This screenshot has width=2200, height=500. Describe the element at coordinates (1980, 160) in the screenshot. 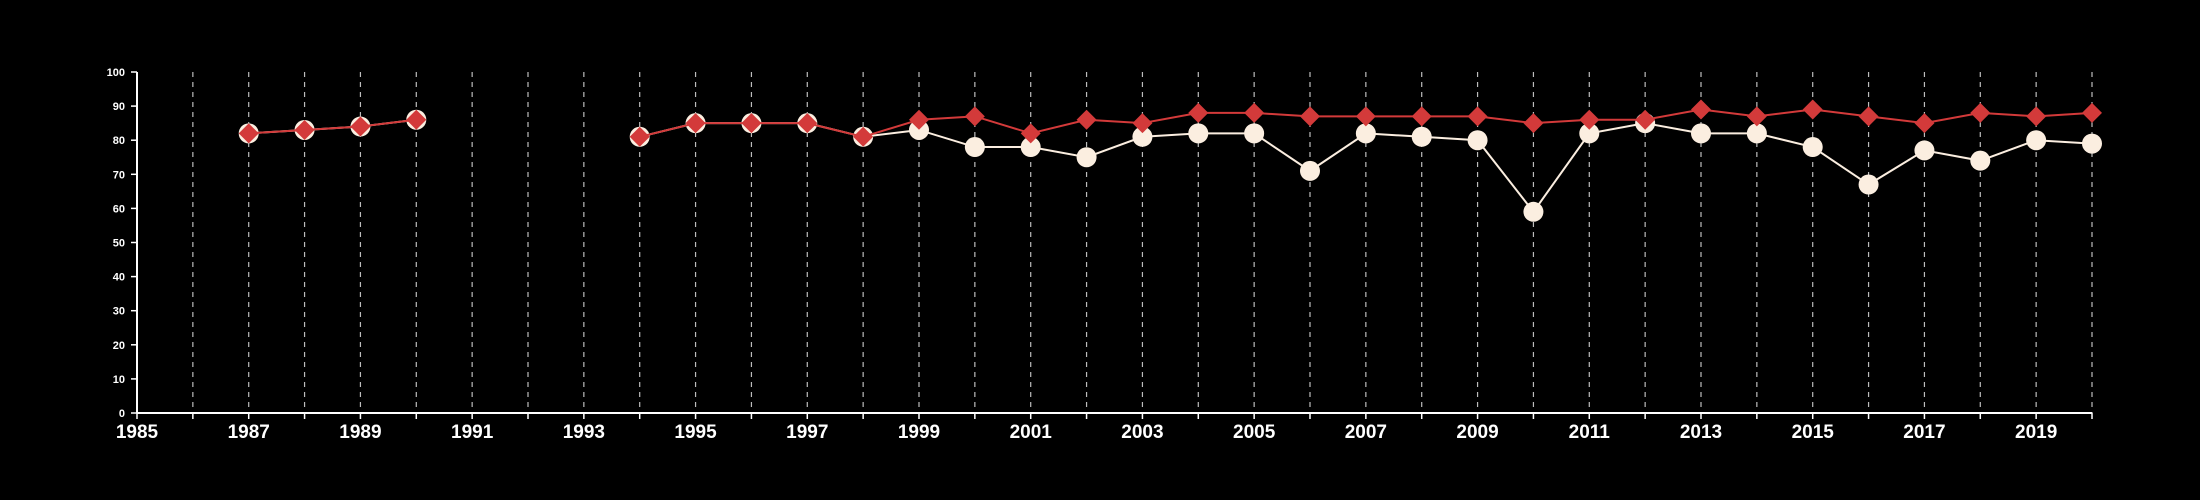

I see `point-circle-2018` at that location.